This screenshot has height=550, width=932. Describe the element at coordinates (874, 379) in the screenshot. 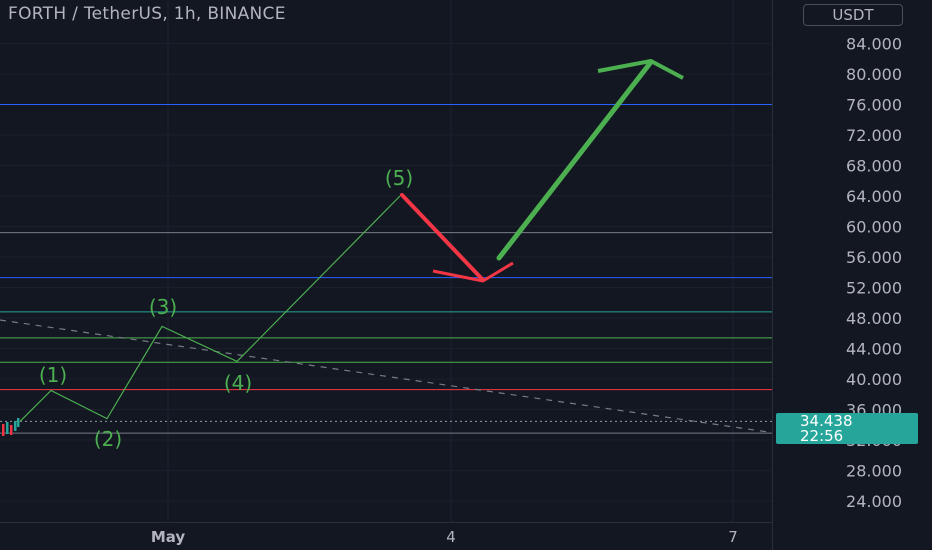

I see `price-axis-label: 40.000` at that location.